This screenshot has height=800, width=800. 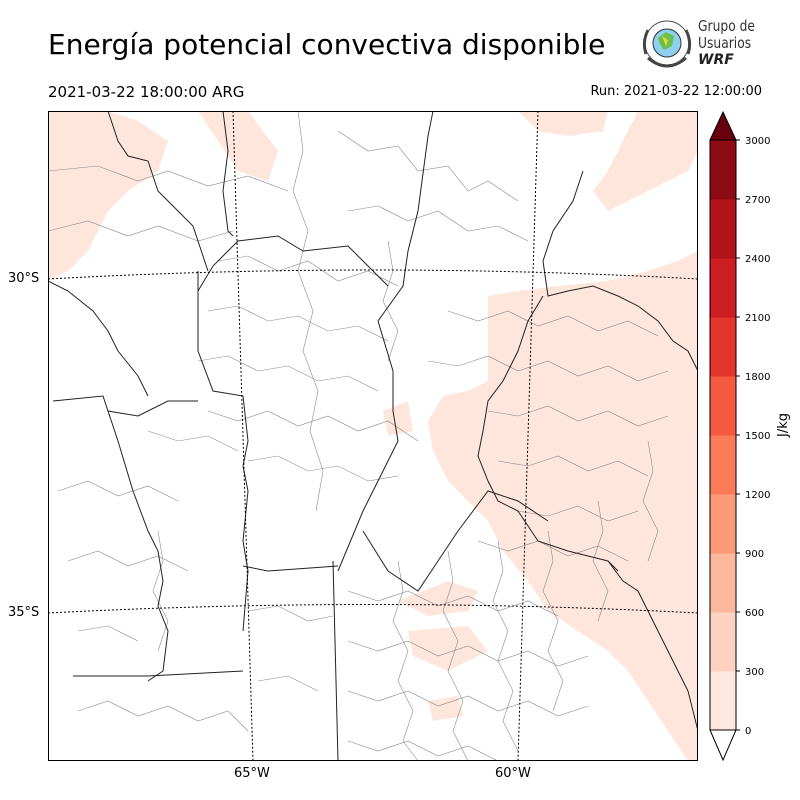 What do you see at coordinates (223, 451) in the screenshot?
I see `border-cba-sl` at bounding box center [223, 451].